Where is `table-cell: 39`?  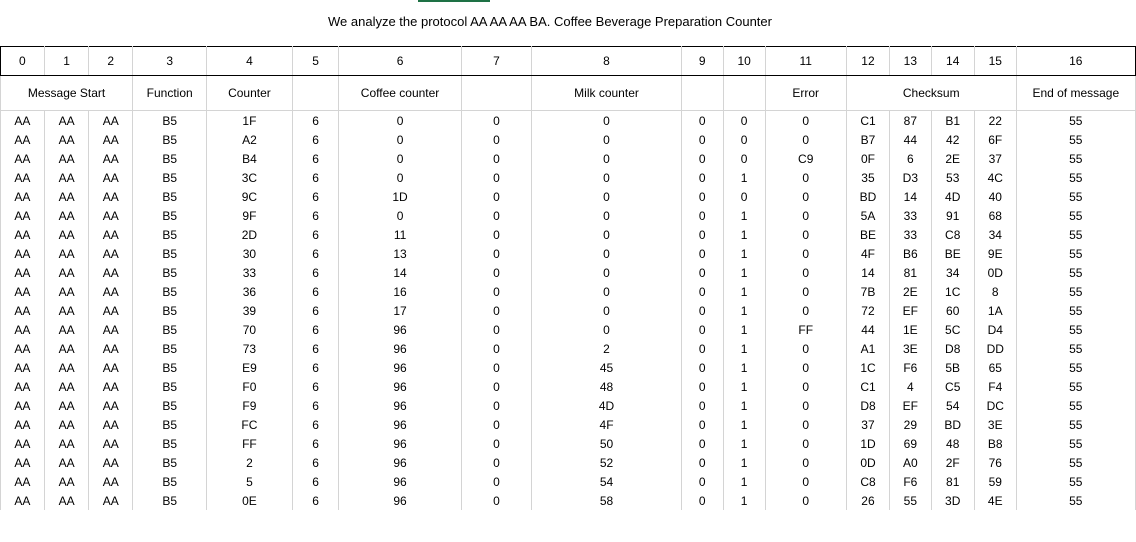
table-cell: 39 is located at coordinates (249, 310).